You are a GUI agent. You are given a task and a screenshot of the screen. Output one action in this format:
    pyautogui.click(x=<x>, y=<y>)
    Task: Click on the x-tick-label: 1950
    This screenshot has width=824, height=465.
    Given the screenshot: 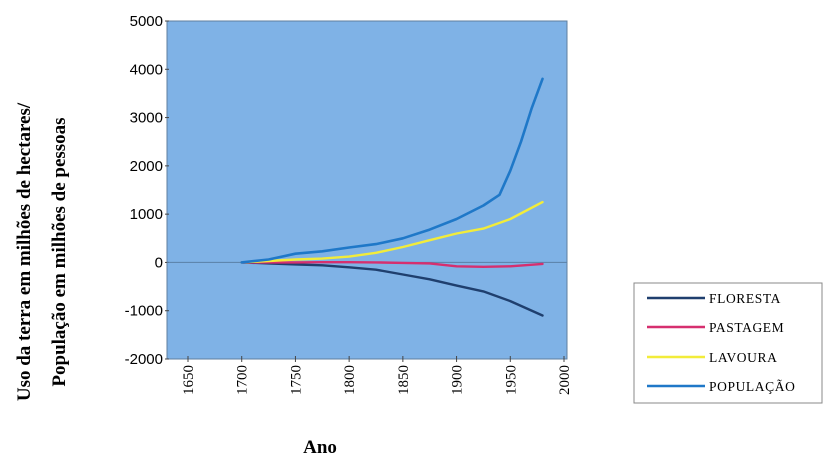 What is the action you would take?
    pyautogui.click(x=511, y=380)
    